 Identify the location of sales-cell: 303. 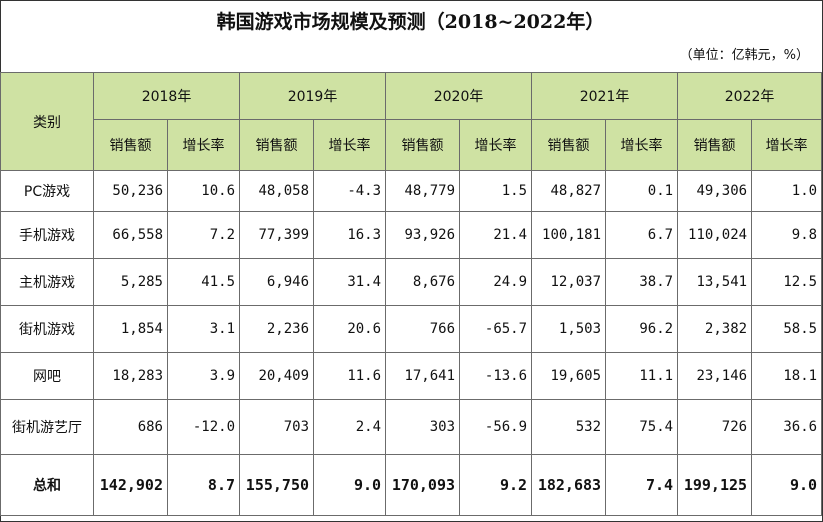
(423, 427).